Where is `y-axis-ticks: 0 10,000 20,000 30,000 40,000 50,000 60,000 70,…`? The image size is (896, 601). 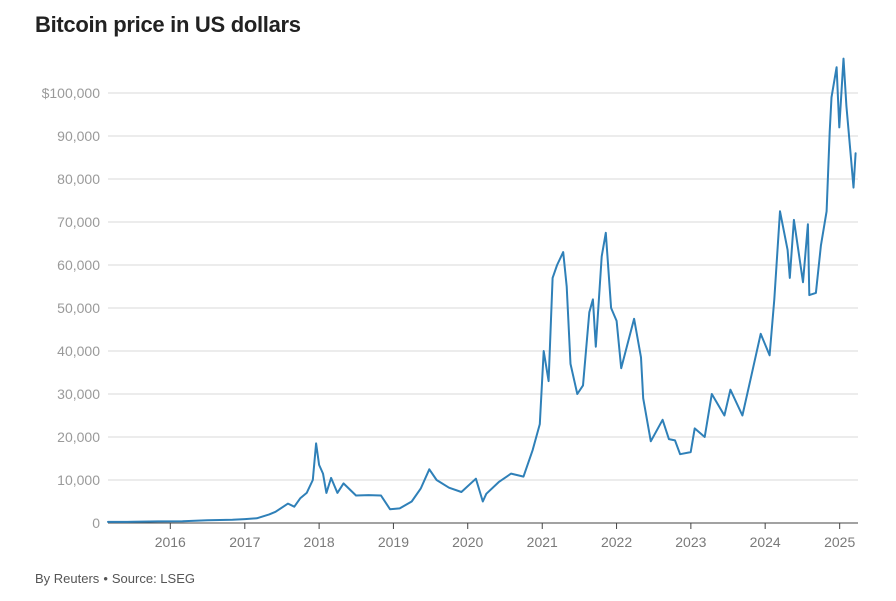 y-axis-ticks: 0 10,000 20,000 30,000 40,000 50,000 60,000 70,… is located at coordinates (71, 308).